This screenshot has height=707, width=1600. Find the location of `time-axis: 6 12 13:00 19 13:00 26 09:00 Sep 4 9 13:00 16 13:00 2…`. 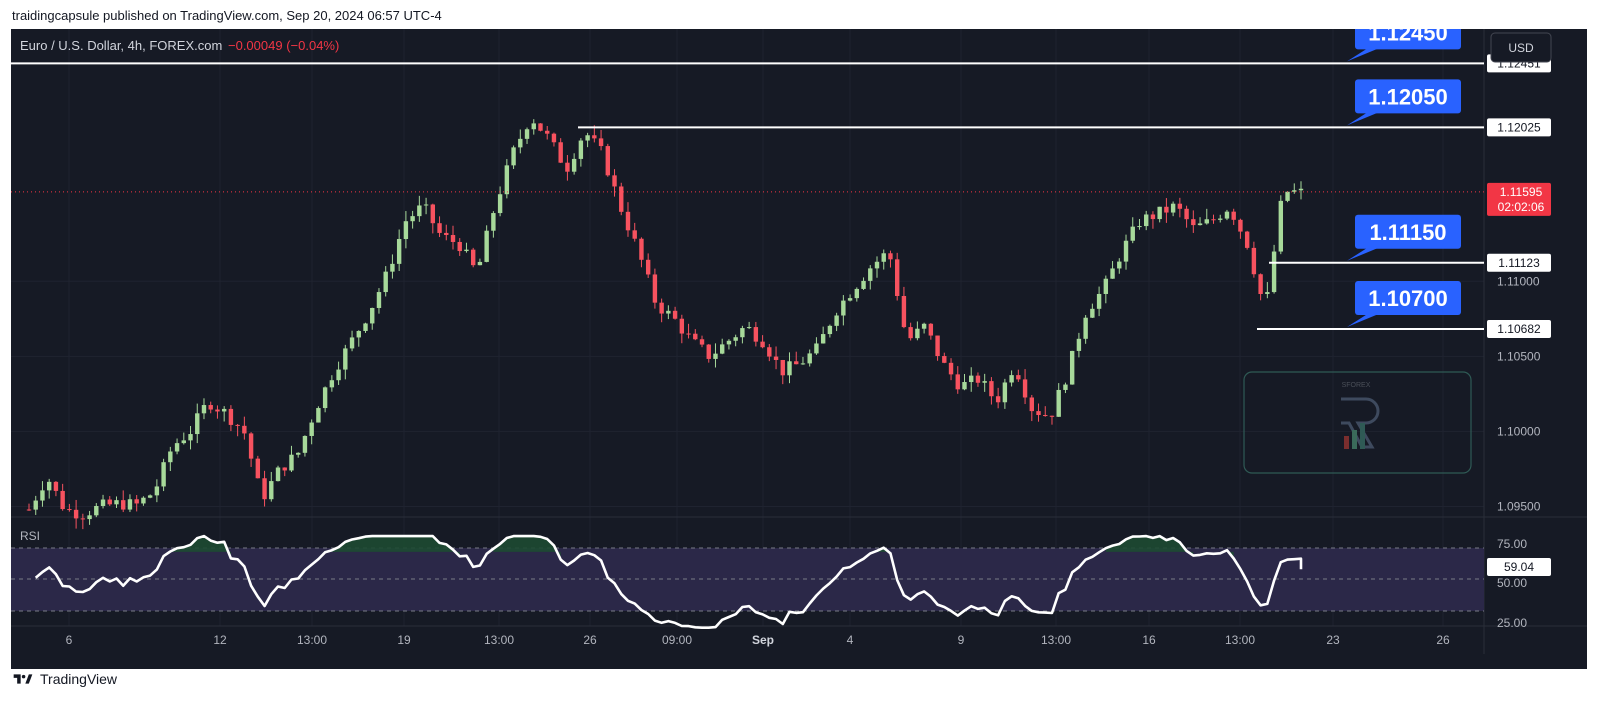

time-axis: 6 12 13:00 19 13:00 26 09:00 Sep 4 9 13:00 16 13:00 2… is located at coordinates (758, 640).